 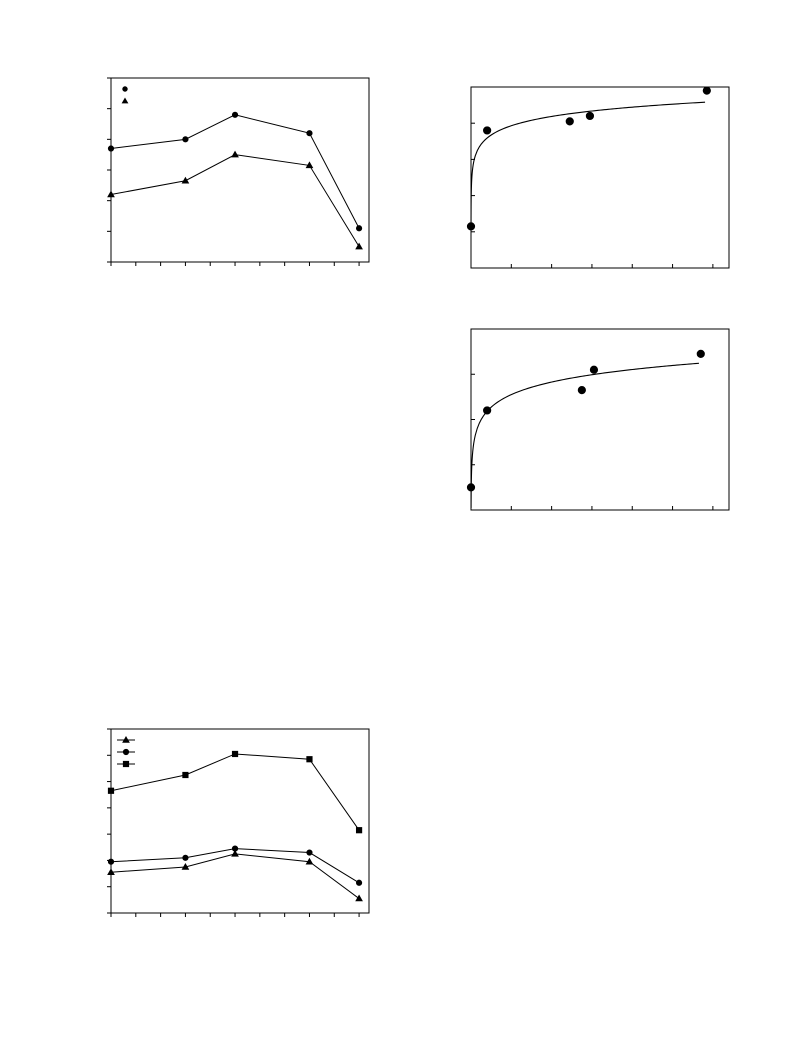 I want to click on series-line-circle, so click(x=235, y=171).